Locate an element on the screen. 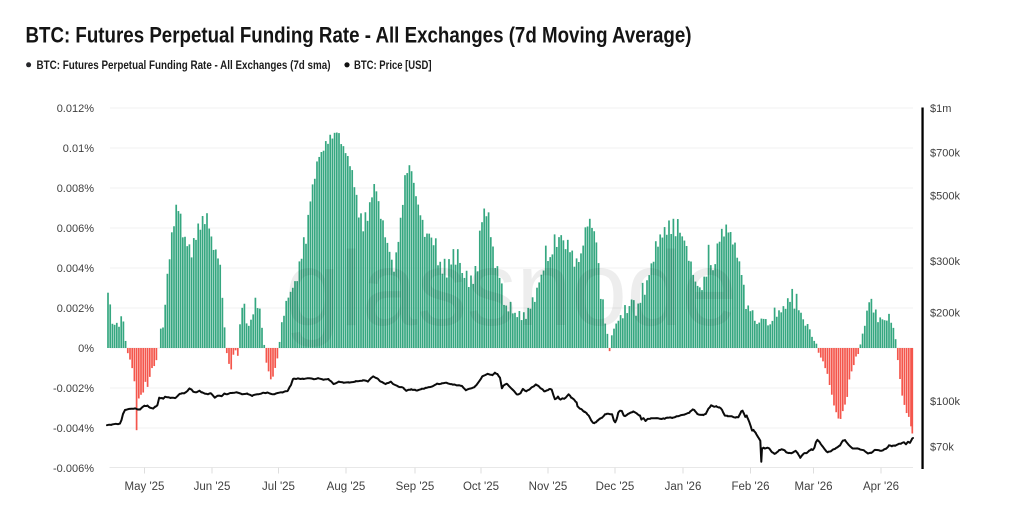  svg-text: May '25 is located at coordinates (145, 487).